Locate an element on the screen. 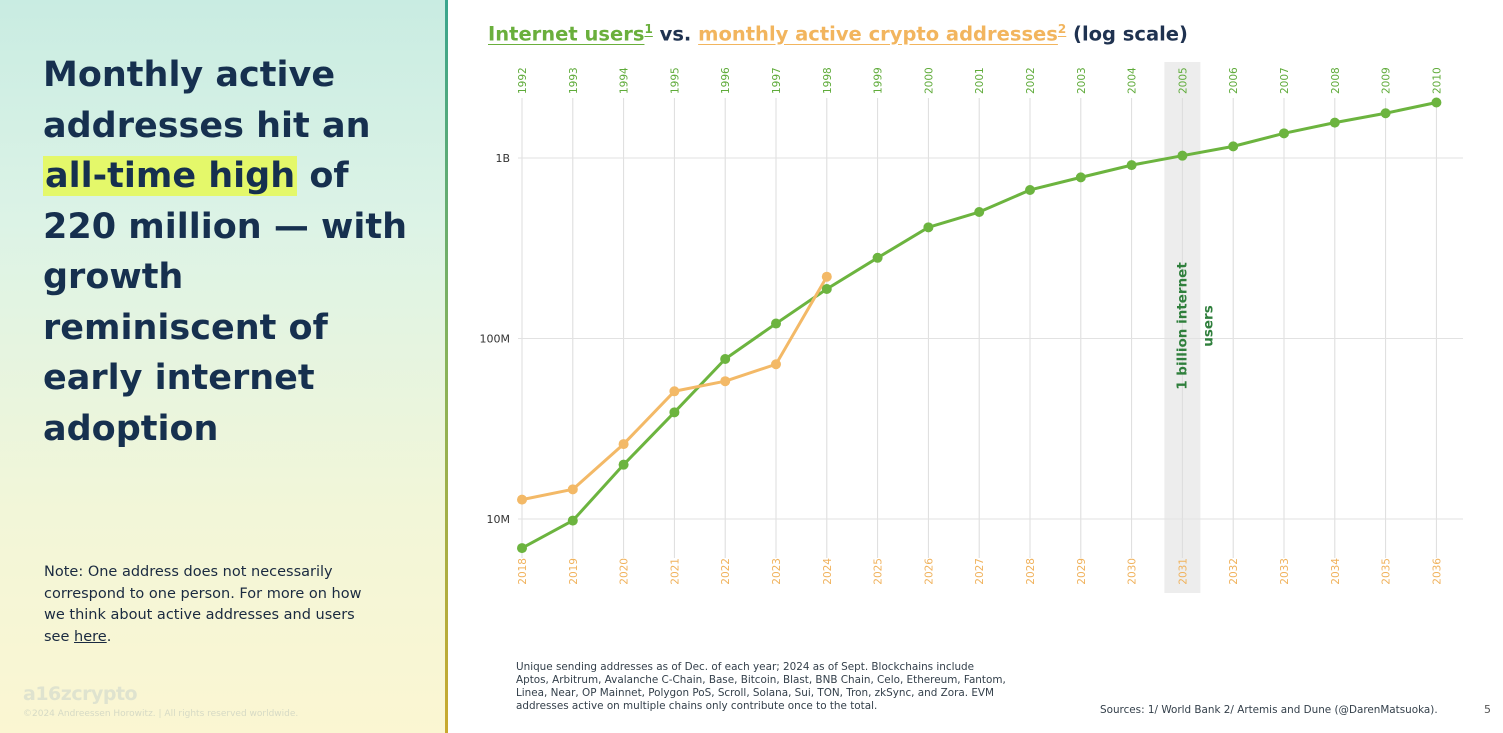 The image size is (1503, 733). title-crypto-addresses: monthly active crypto addresses is located at coordinates (878, 34).